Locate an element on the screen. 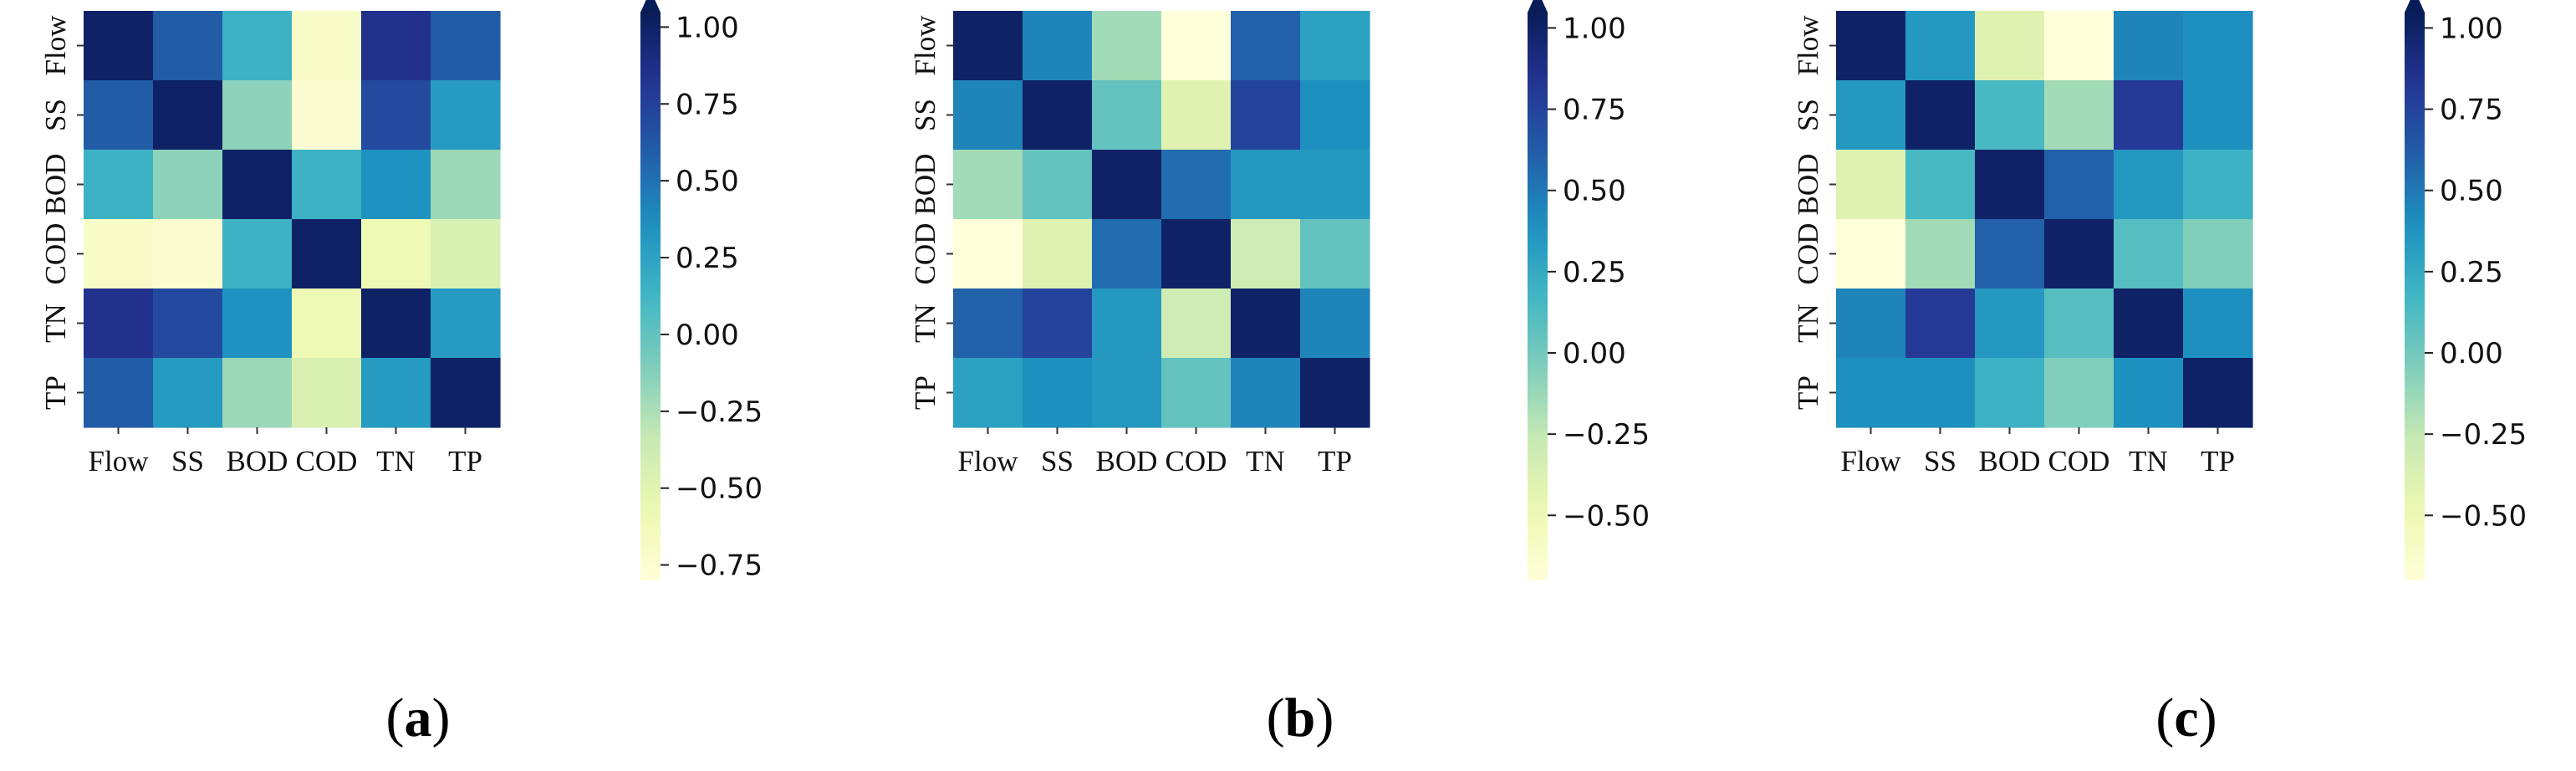 The height and width of the screenshot is (771, 2576). y-tick-label-ss: SS is located at coordinates (55, 115).